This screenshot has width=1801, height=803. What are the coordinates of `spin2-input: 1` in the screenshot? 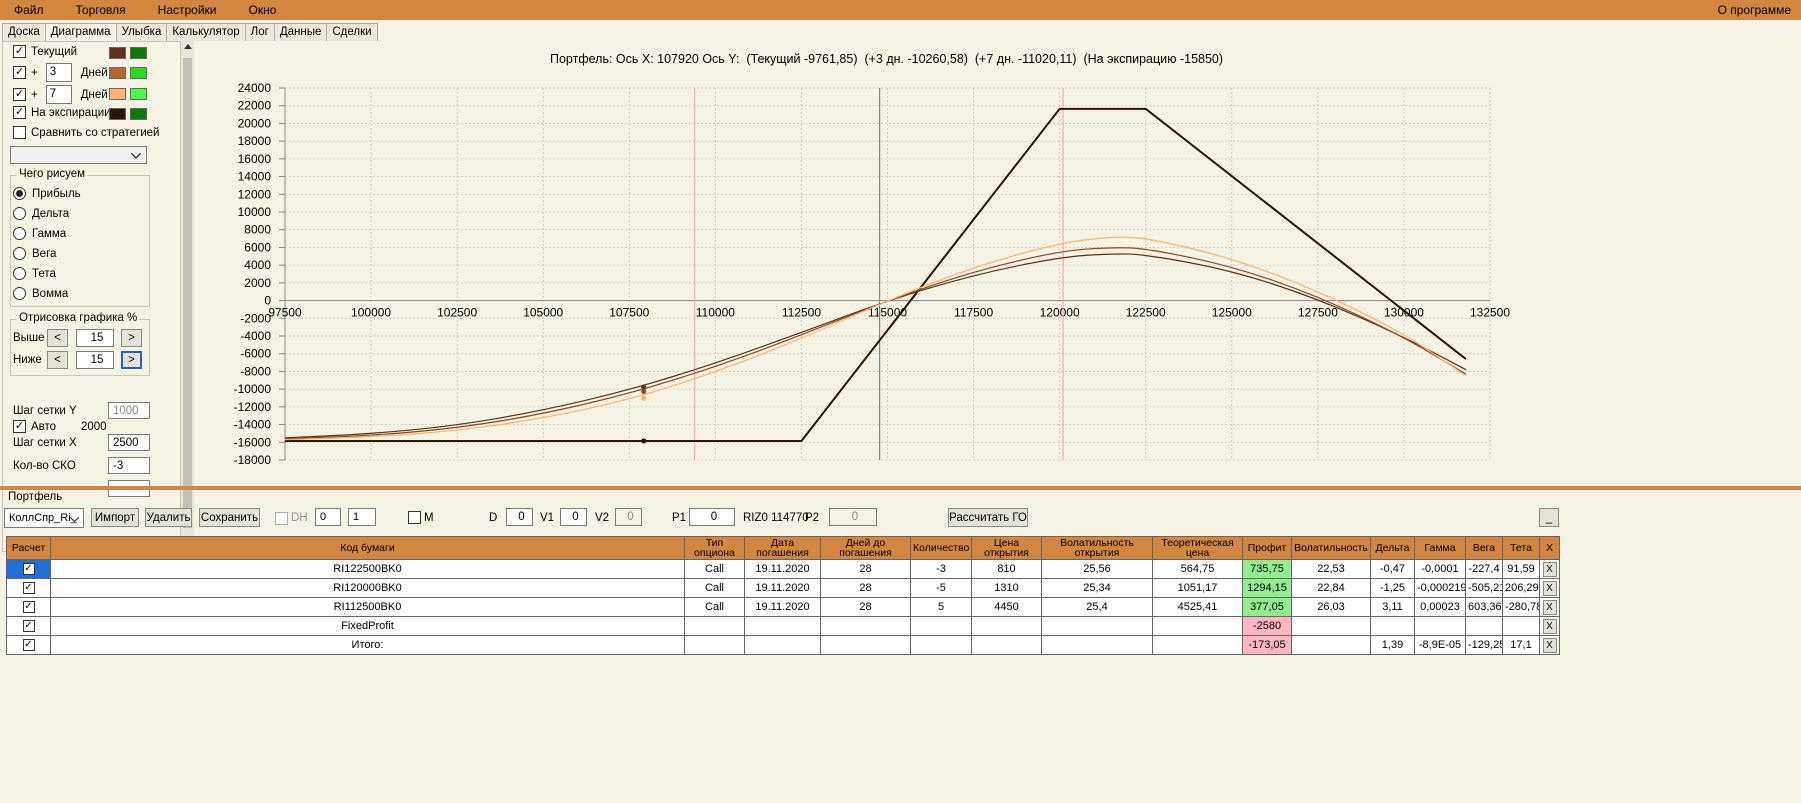 It's located at (362, 517).